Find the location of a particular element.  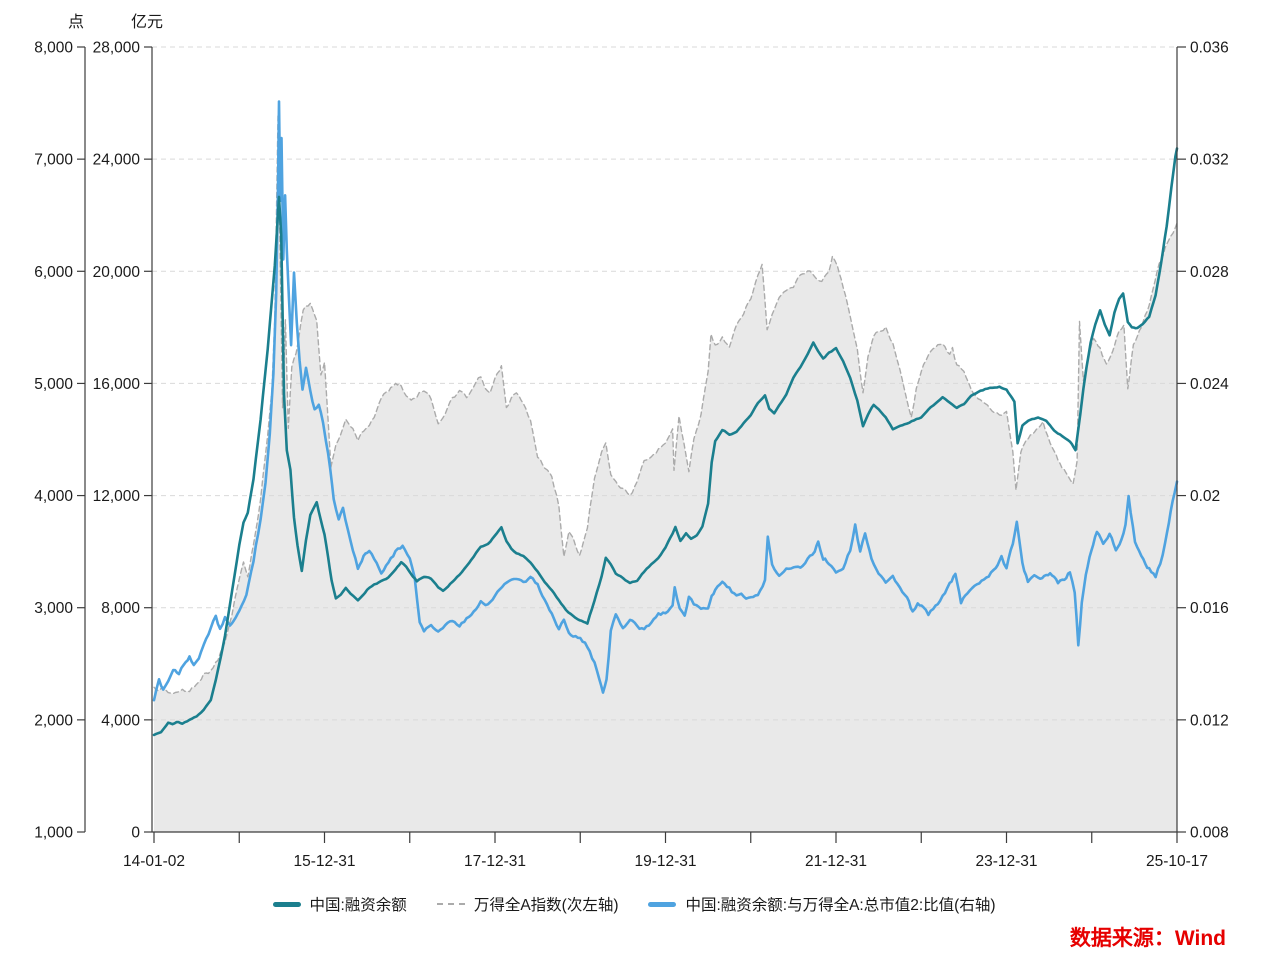

legend-item-wind-all-a-index: 万得全A指数(次左轴) is located at coordinates (527, 904).